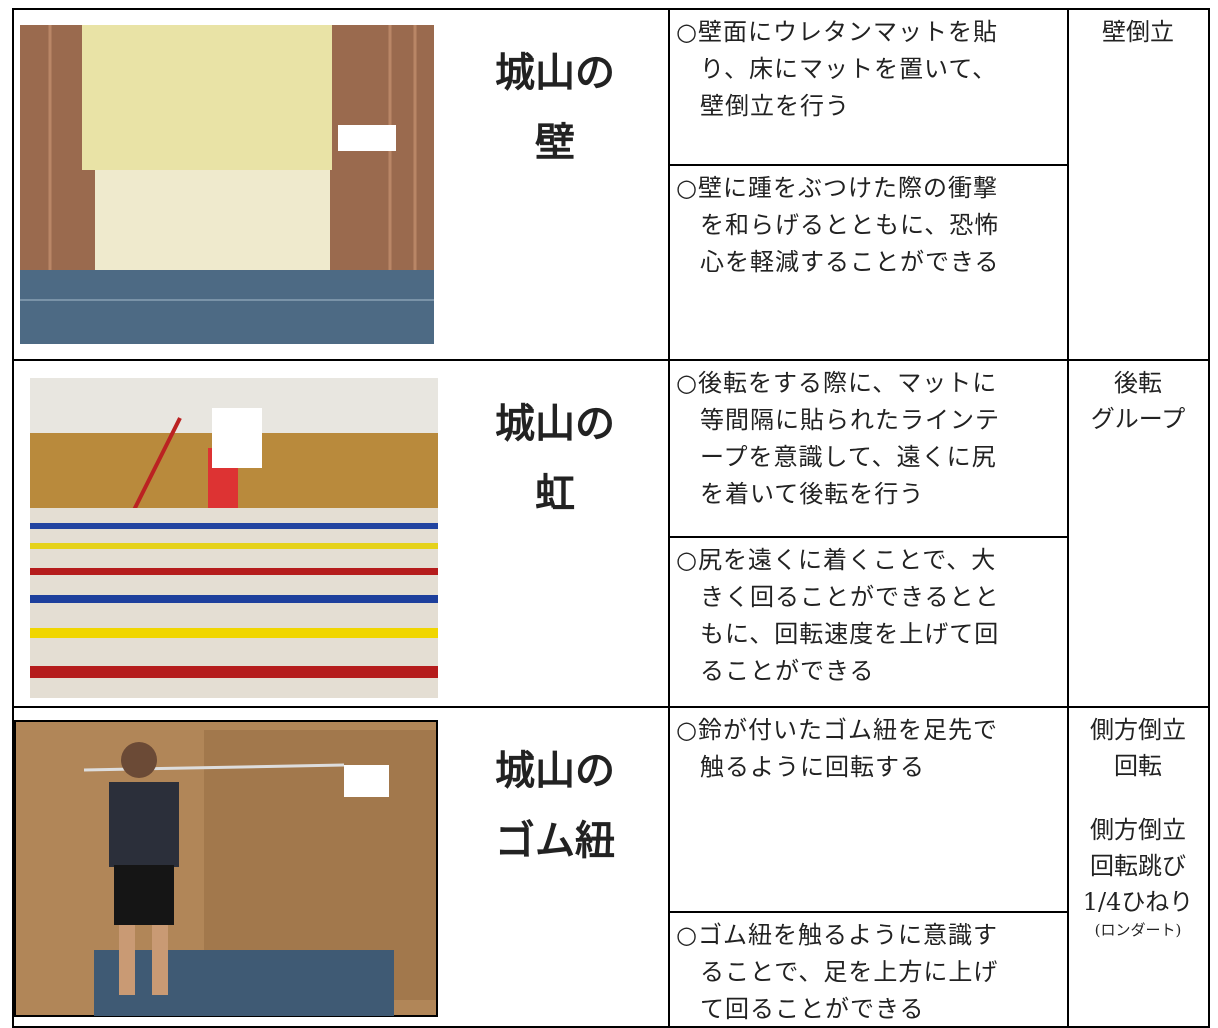 The width and height of the screenshot is (1218, 1028). What do you see at coordinates (1138, 930) in the screenshot?
I see `skill-note: (ロンダート)` at bounding box center [1138, 930].